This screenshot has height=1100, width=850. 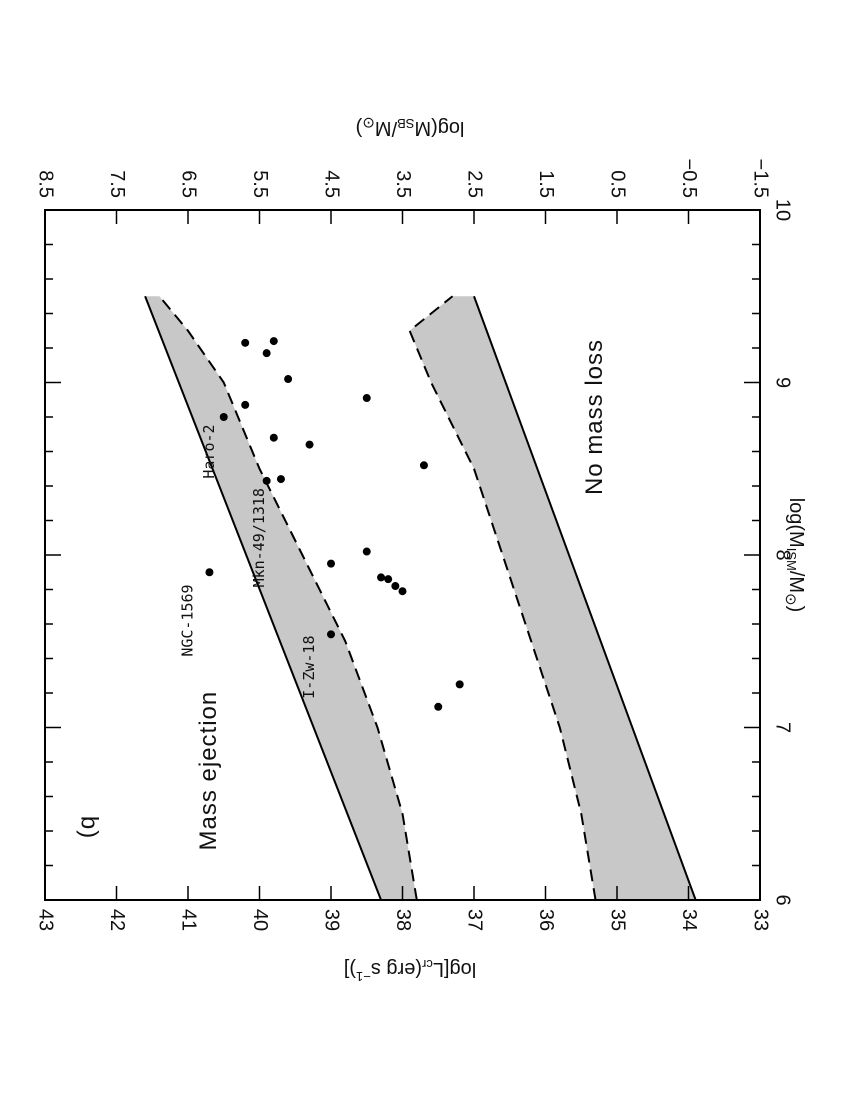 What do you see at coordinates (403, 184) in the screenshot?
I see `top-tick-label: 3.5` at bounding box center [403, 184].